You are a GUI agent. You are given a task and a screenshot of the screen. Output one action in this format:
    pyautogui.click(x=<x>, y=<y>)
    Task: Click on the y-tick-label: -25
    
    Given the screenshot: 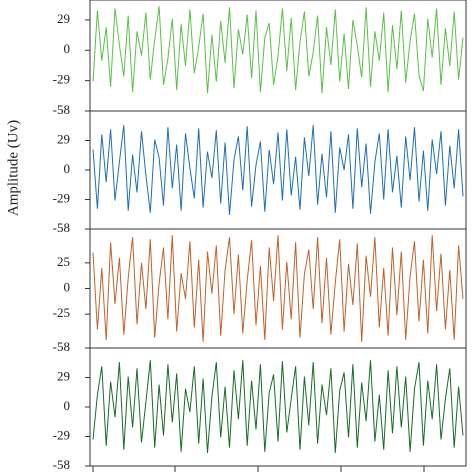 What is the action you would take?
    pyautogui.click(x=61, y=312)
    